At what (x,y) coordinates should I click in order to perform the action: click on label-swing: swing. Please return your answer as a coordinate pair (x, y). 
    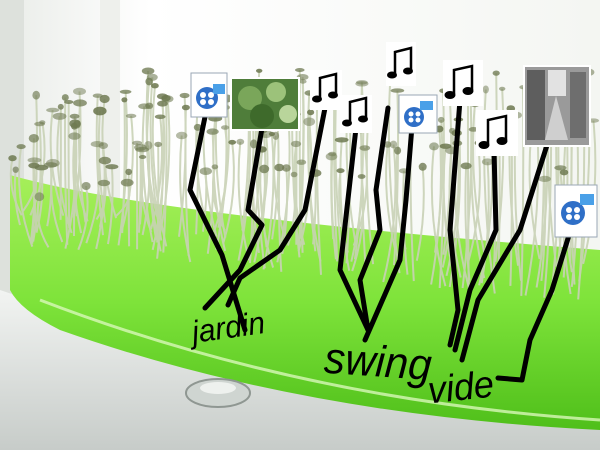
    Looking at the image, I should click on (378, 361).